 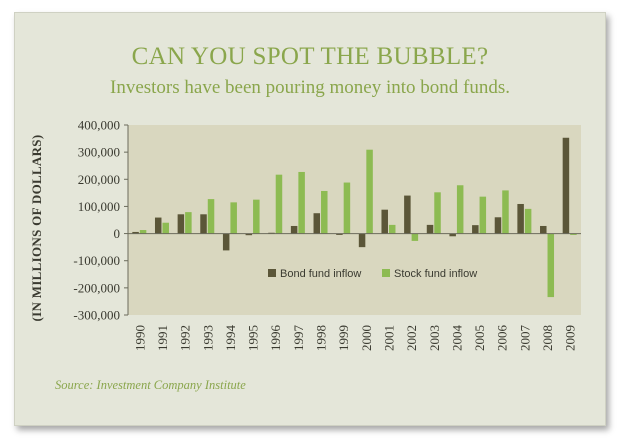 What do you see at coordinates (386, 273) in the screenshot?
I see `legend-swatch-stock` at bounding box center [386, 273].